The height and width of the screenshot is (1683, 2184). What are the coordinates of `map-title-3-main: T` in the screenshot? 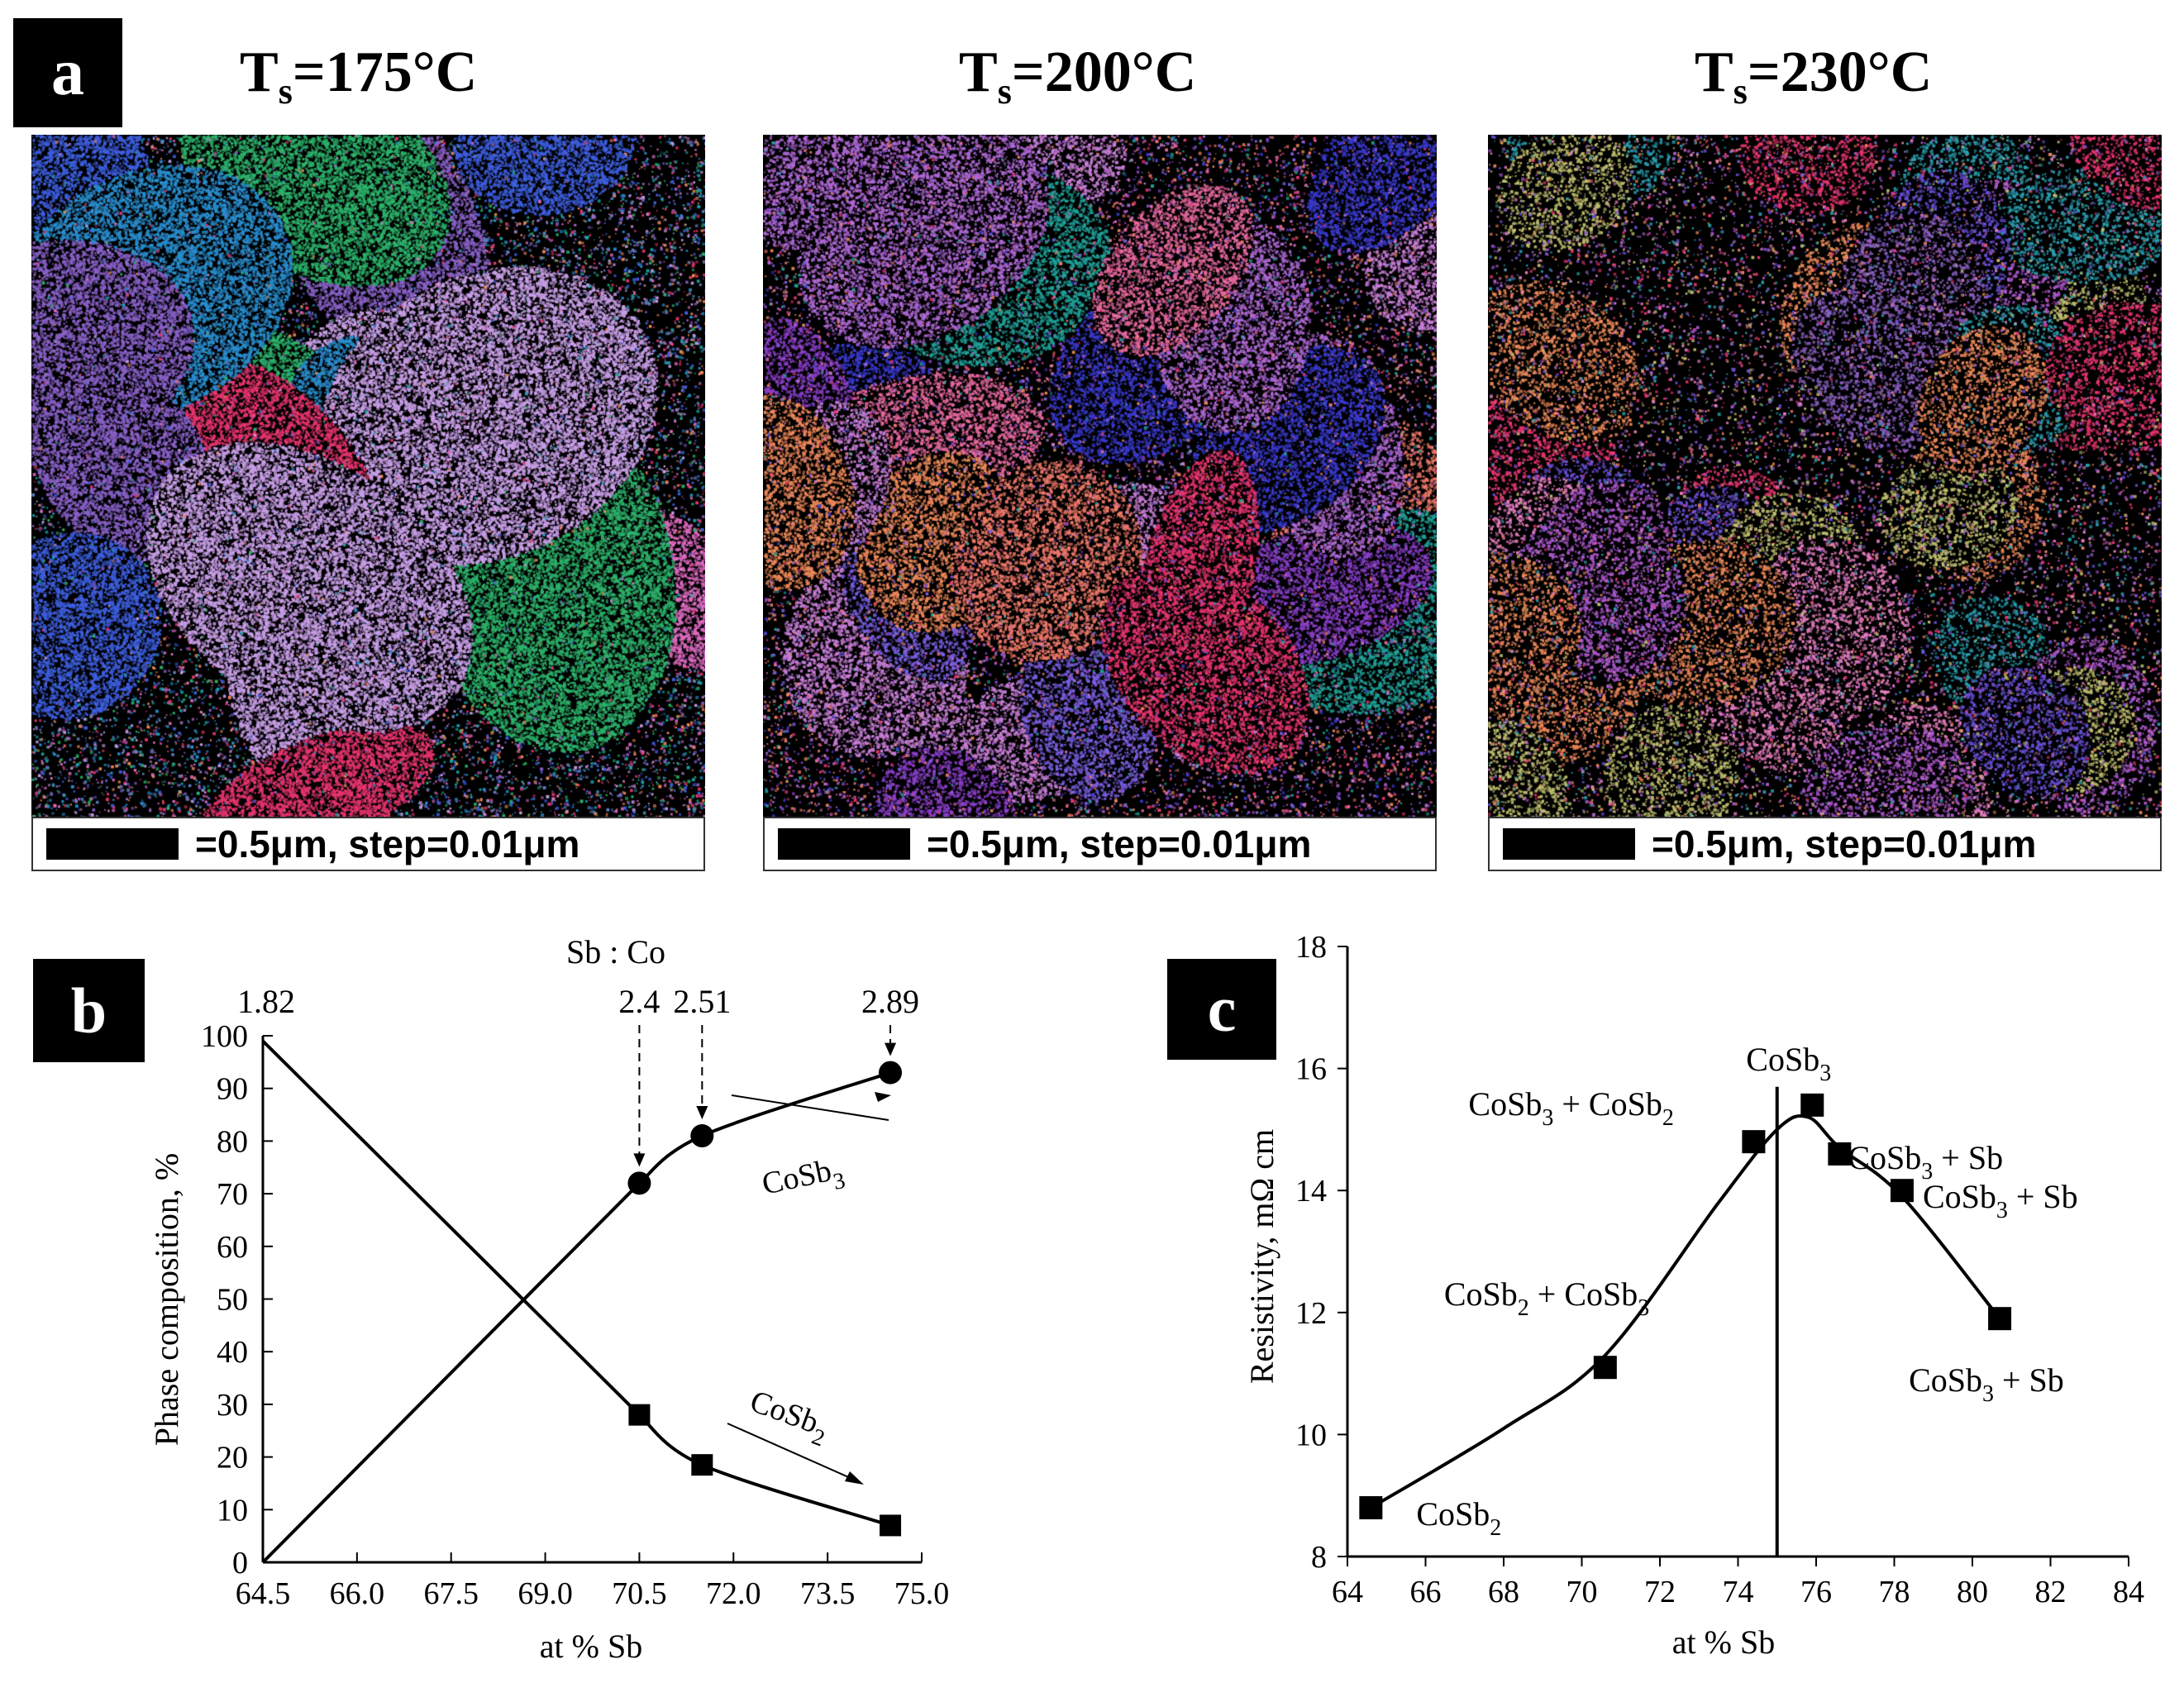 It's located at (1714, 72).